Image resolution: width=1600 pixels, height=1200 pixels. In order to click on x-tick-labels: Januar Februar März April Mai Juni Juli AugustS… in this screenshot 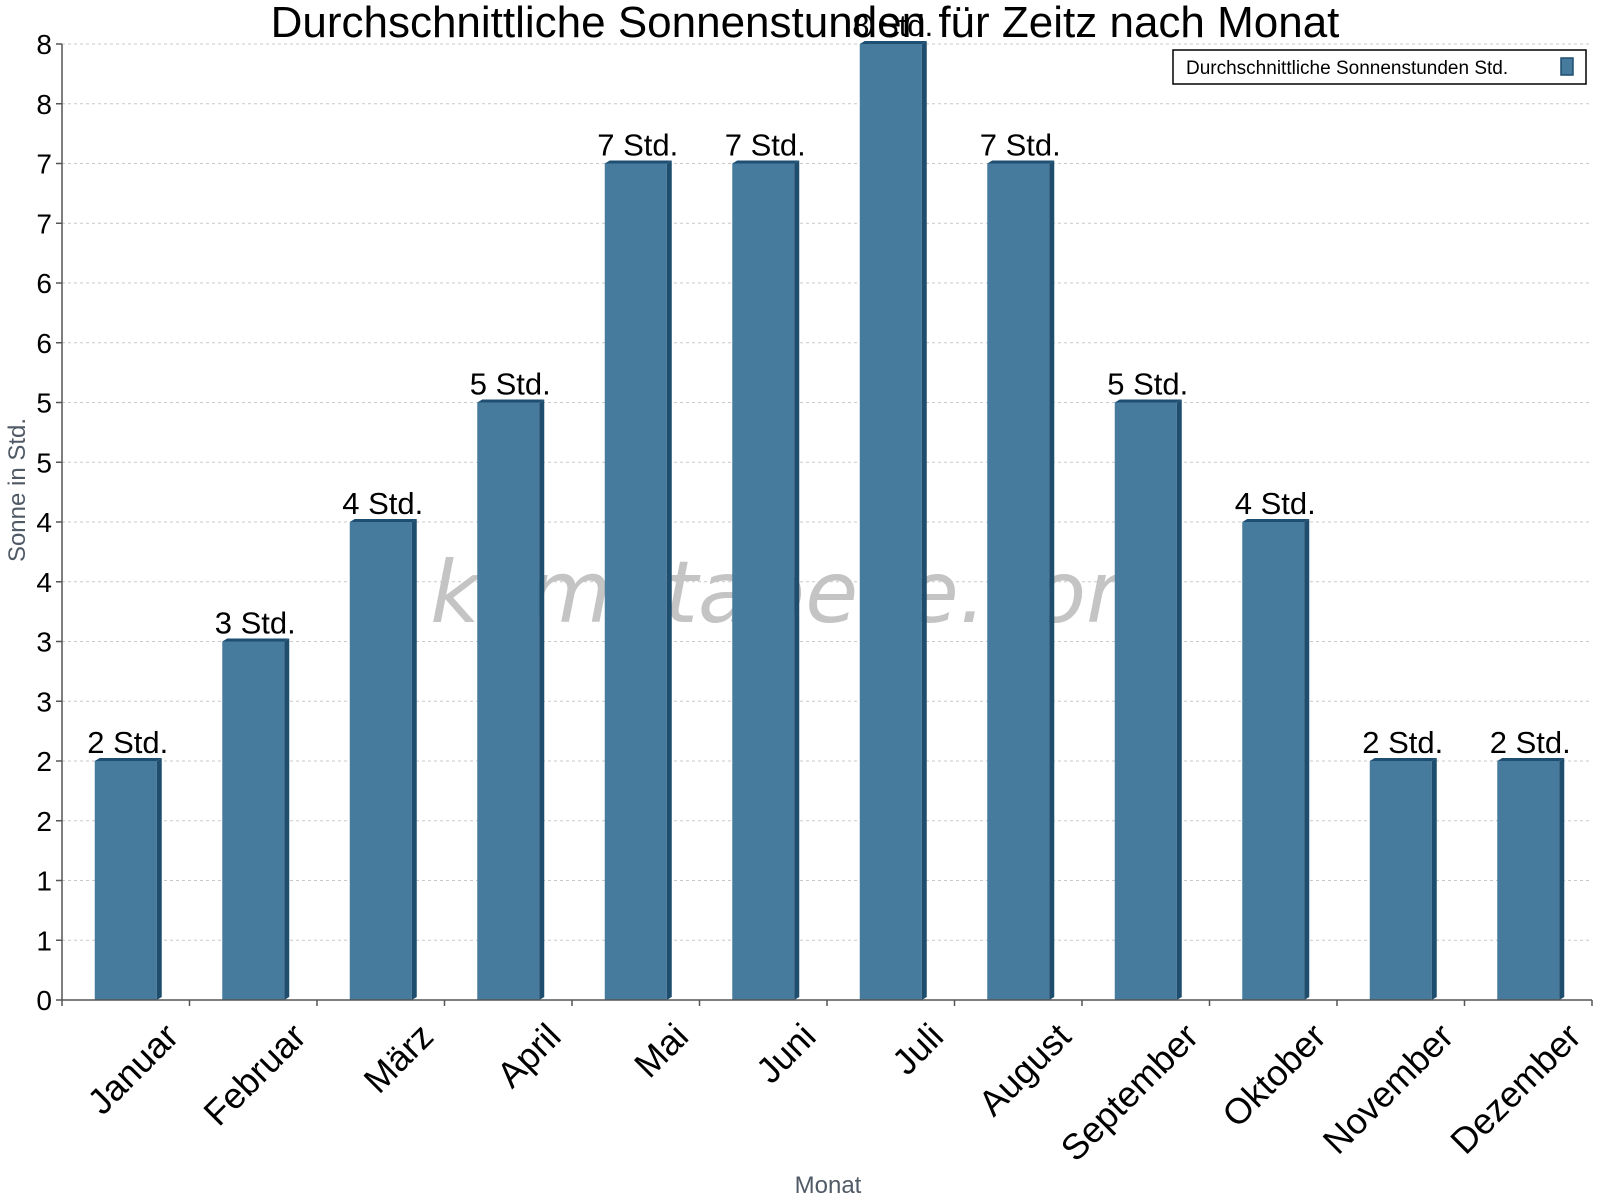, I will do `click(833, 1092)`.